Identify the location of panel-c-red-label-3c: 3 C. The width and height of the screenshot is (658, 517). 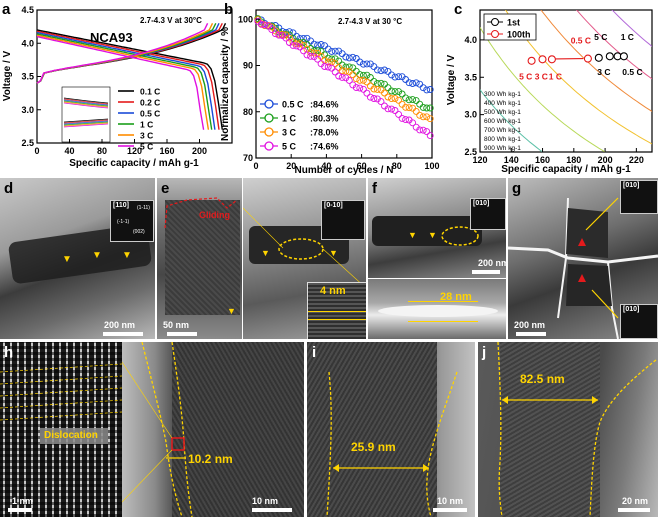
(541, 77).